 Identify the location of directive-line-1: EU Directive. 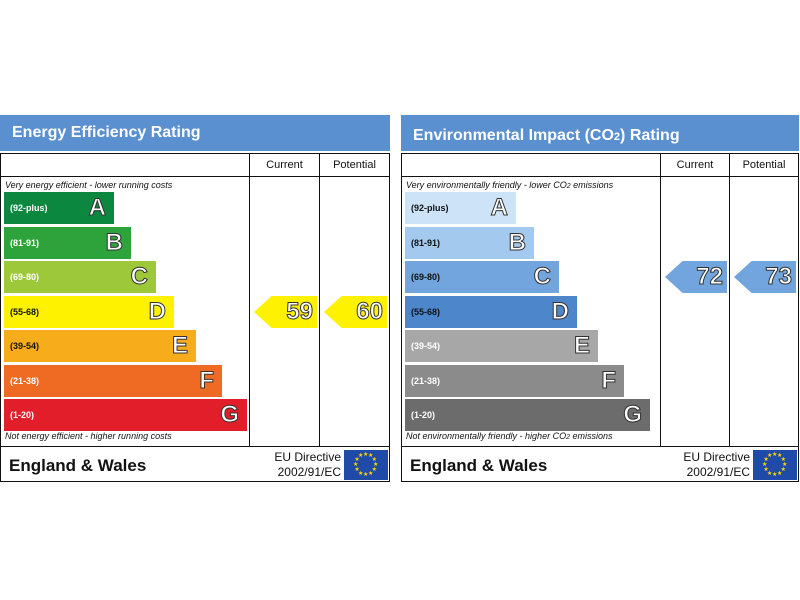
(307, 457).